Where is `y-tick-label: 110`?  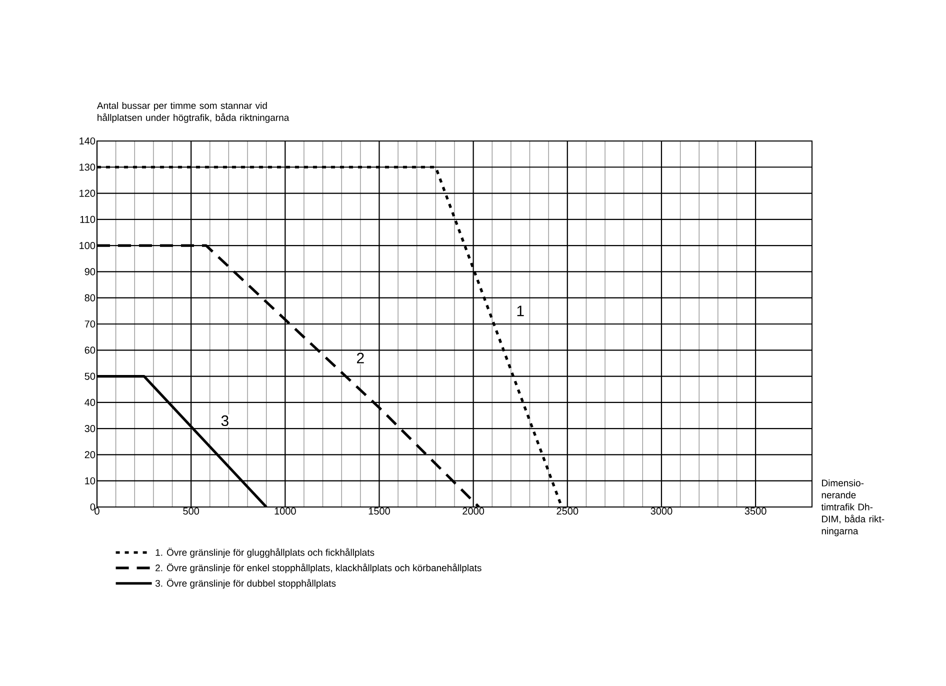
y-tick-label: 110 is located at coordinates (88, 219).